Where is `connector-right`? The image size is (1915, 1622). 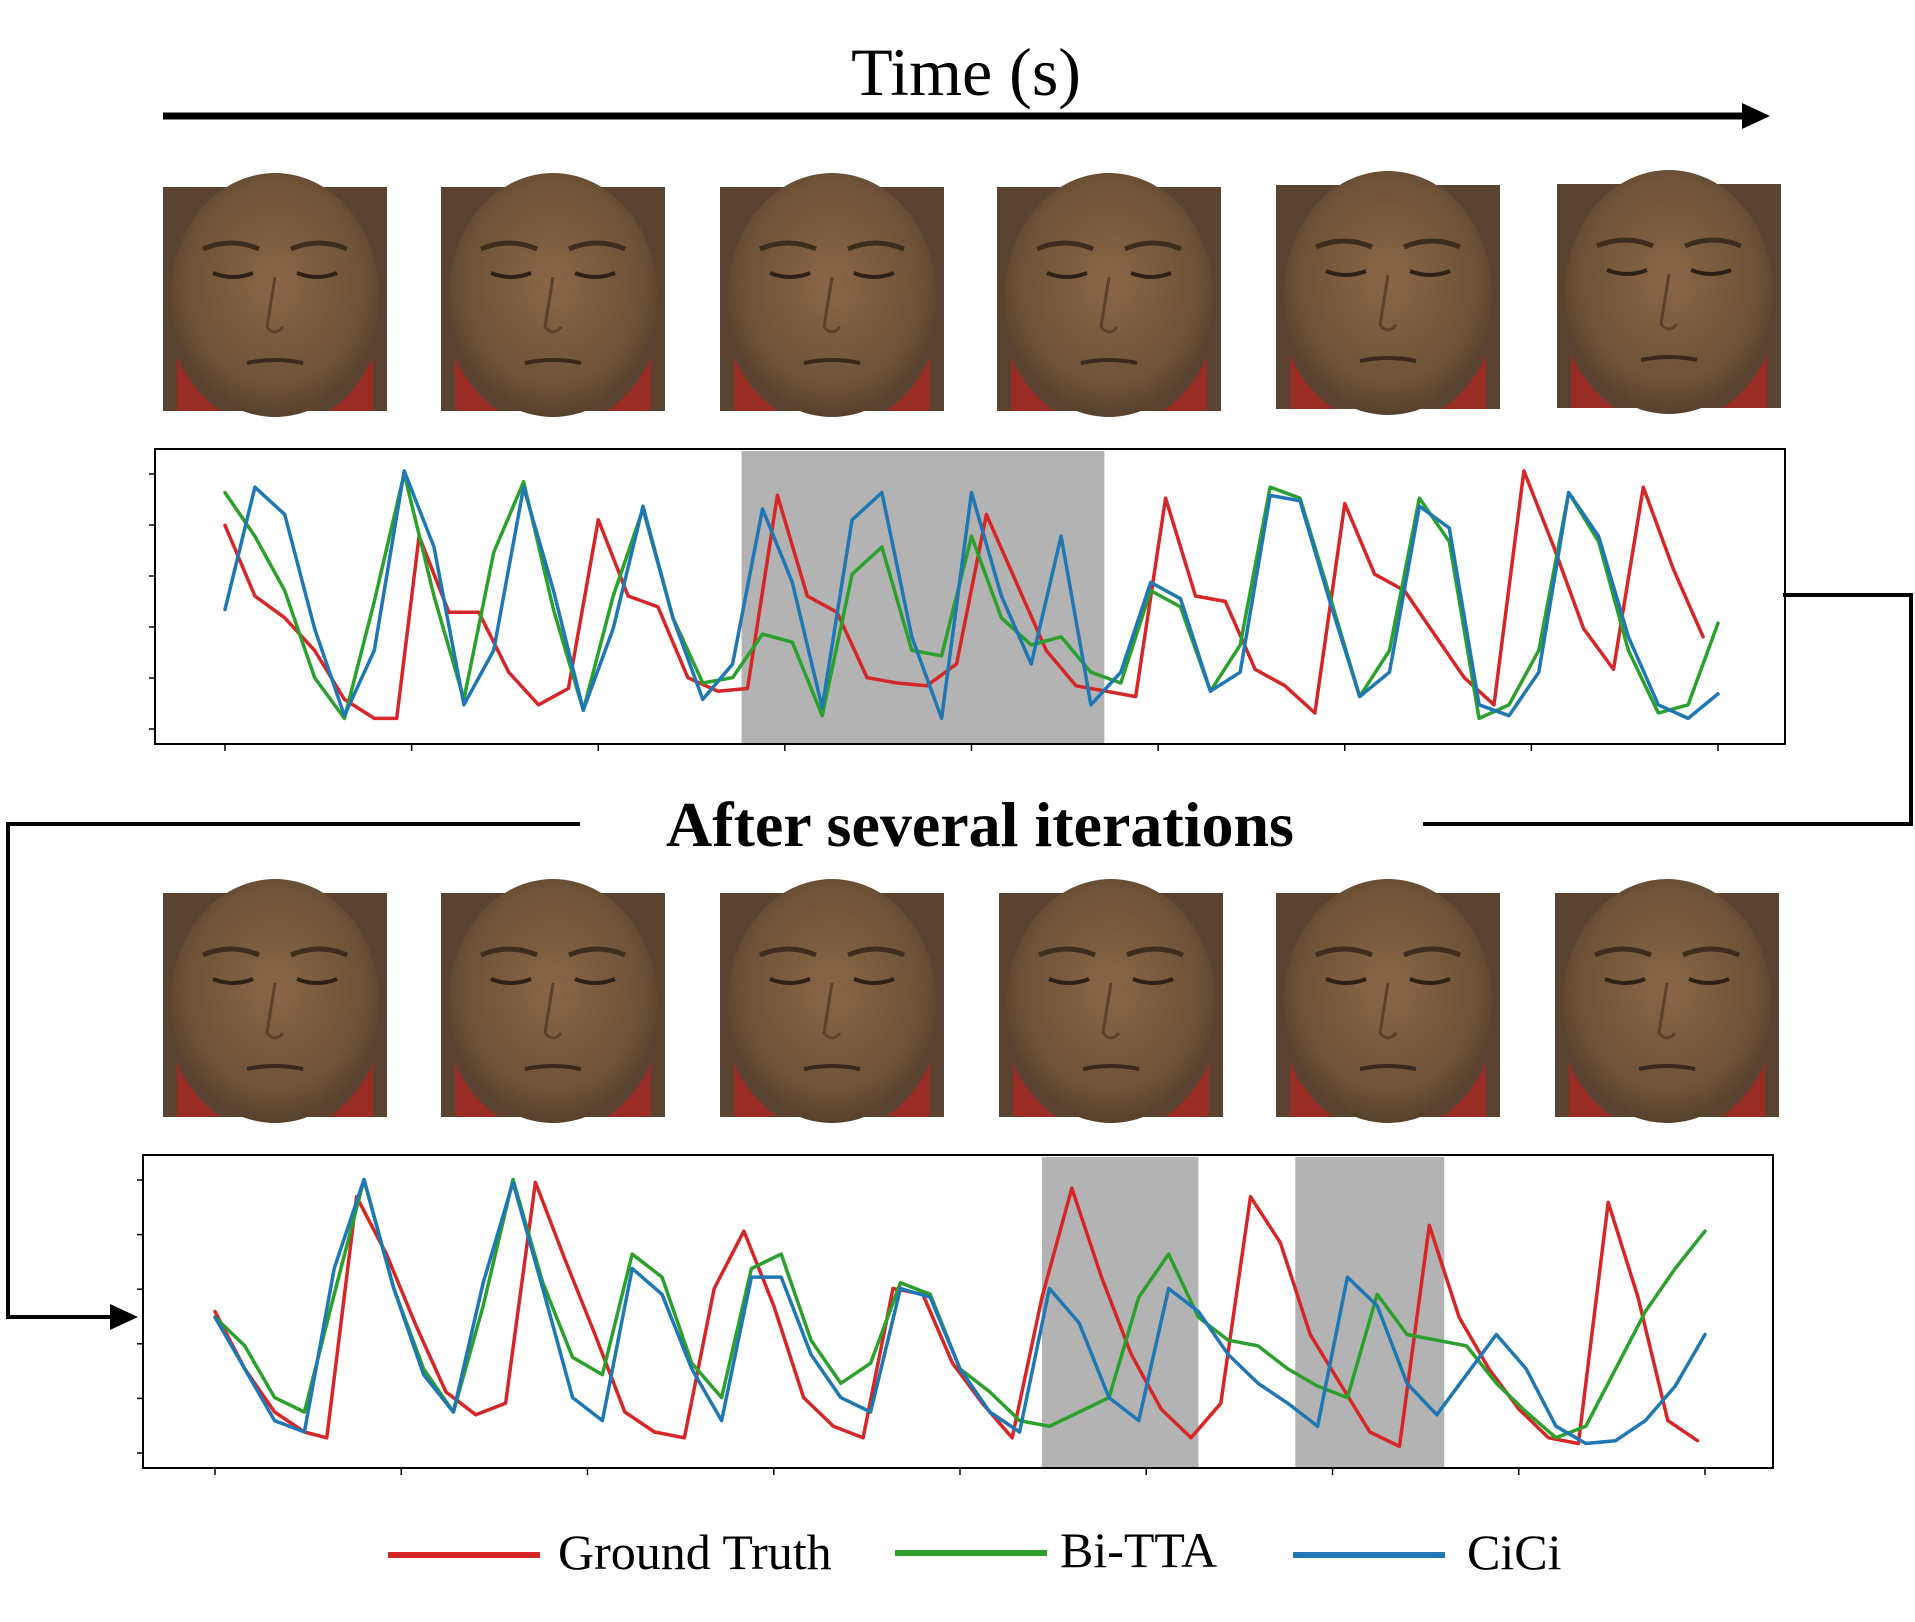 connector-right is located at coordinates (1668, 709).